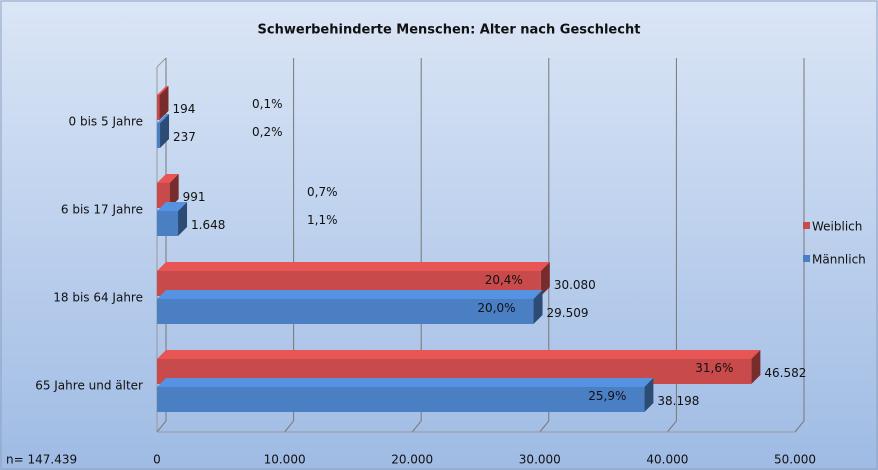 The image size is (878, 470). What do you see at coordinates (267, 132) in the screenshot?
I see `percent-label: 0,2%` at bounding box center [267, 132].